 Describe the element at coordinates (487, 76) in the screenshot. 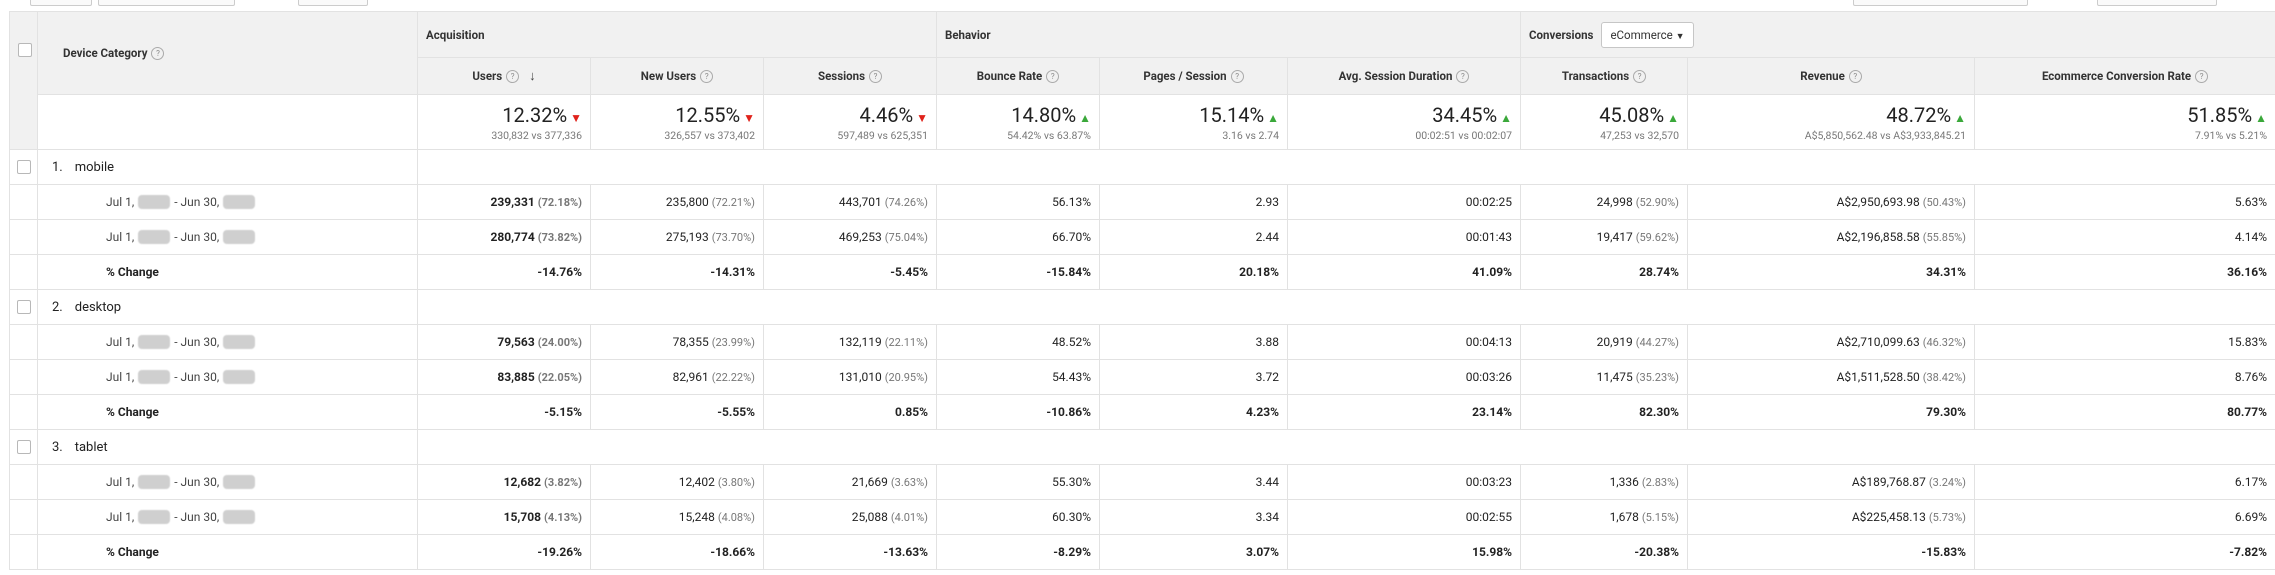

I see `metric-label: Users` at that location.